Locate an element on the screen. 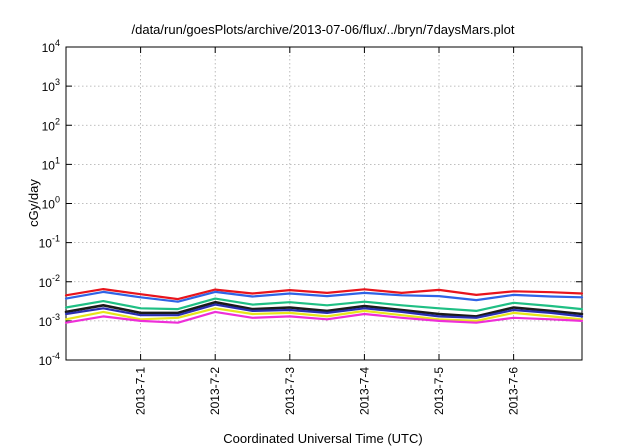  y-tick-label: 10⁴ is located at coordinates (51, 46).